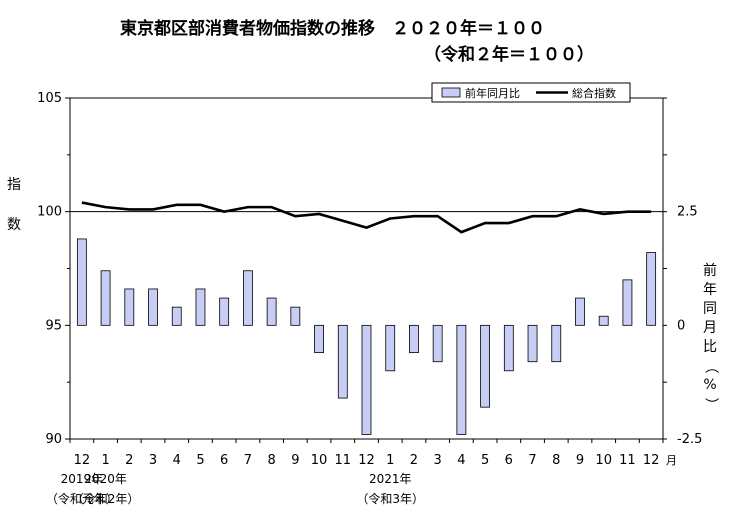 This screenshot has height=519, width=745. What do you see at coordinates (681, 325) in the screenshot?
I see `right-tick-label: 0` at bounding box center [681, 325].